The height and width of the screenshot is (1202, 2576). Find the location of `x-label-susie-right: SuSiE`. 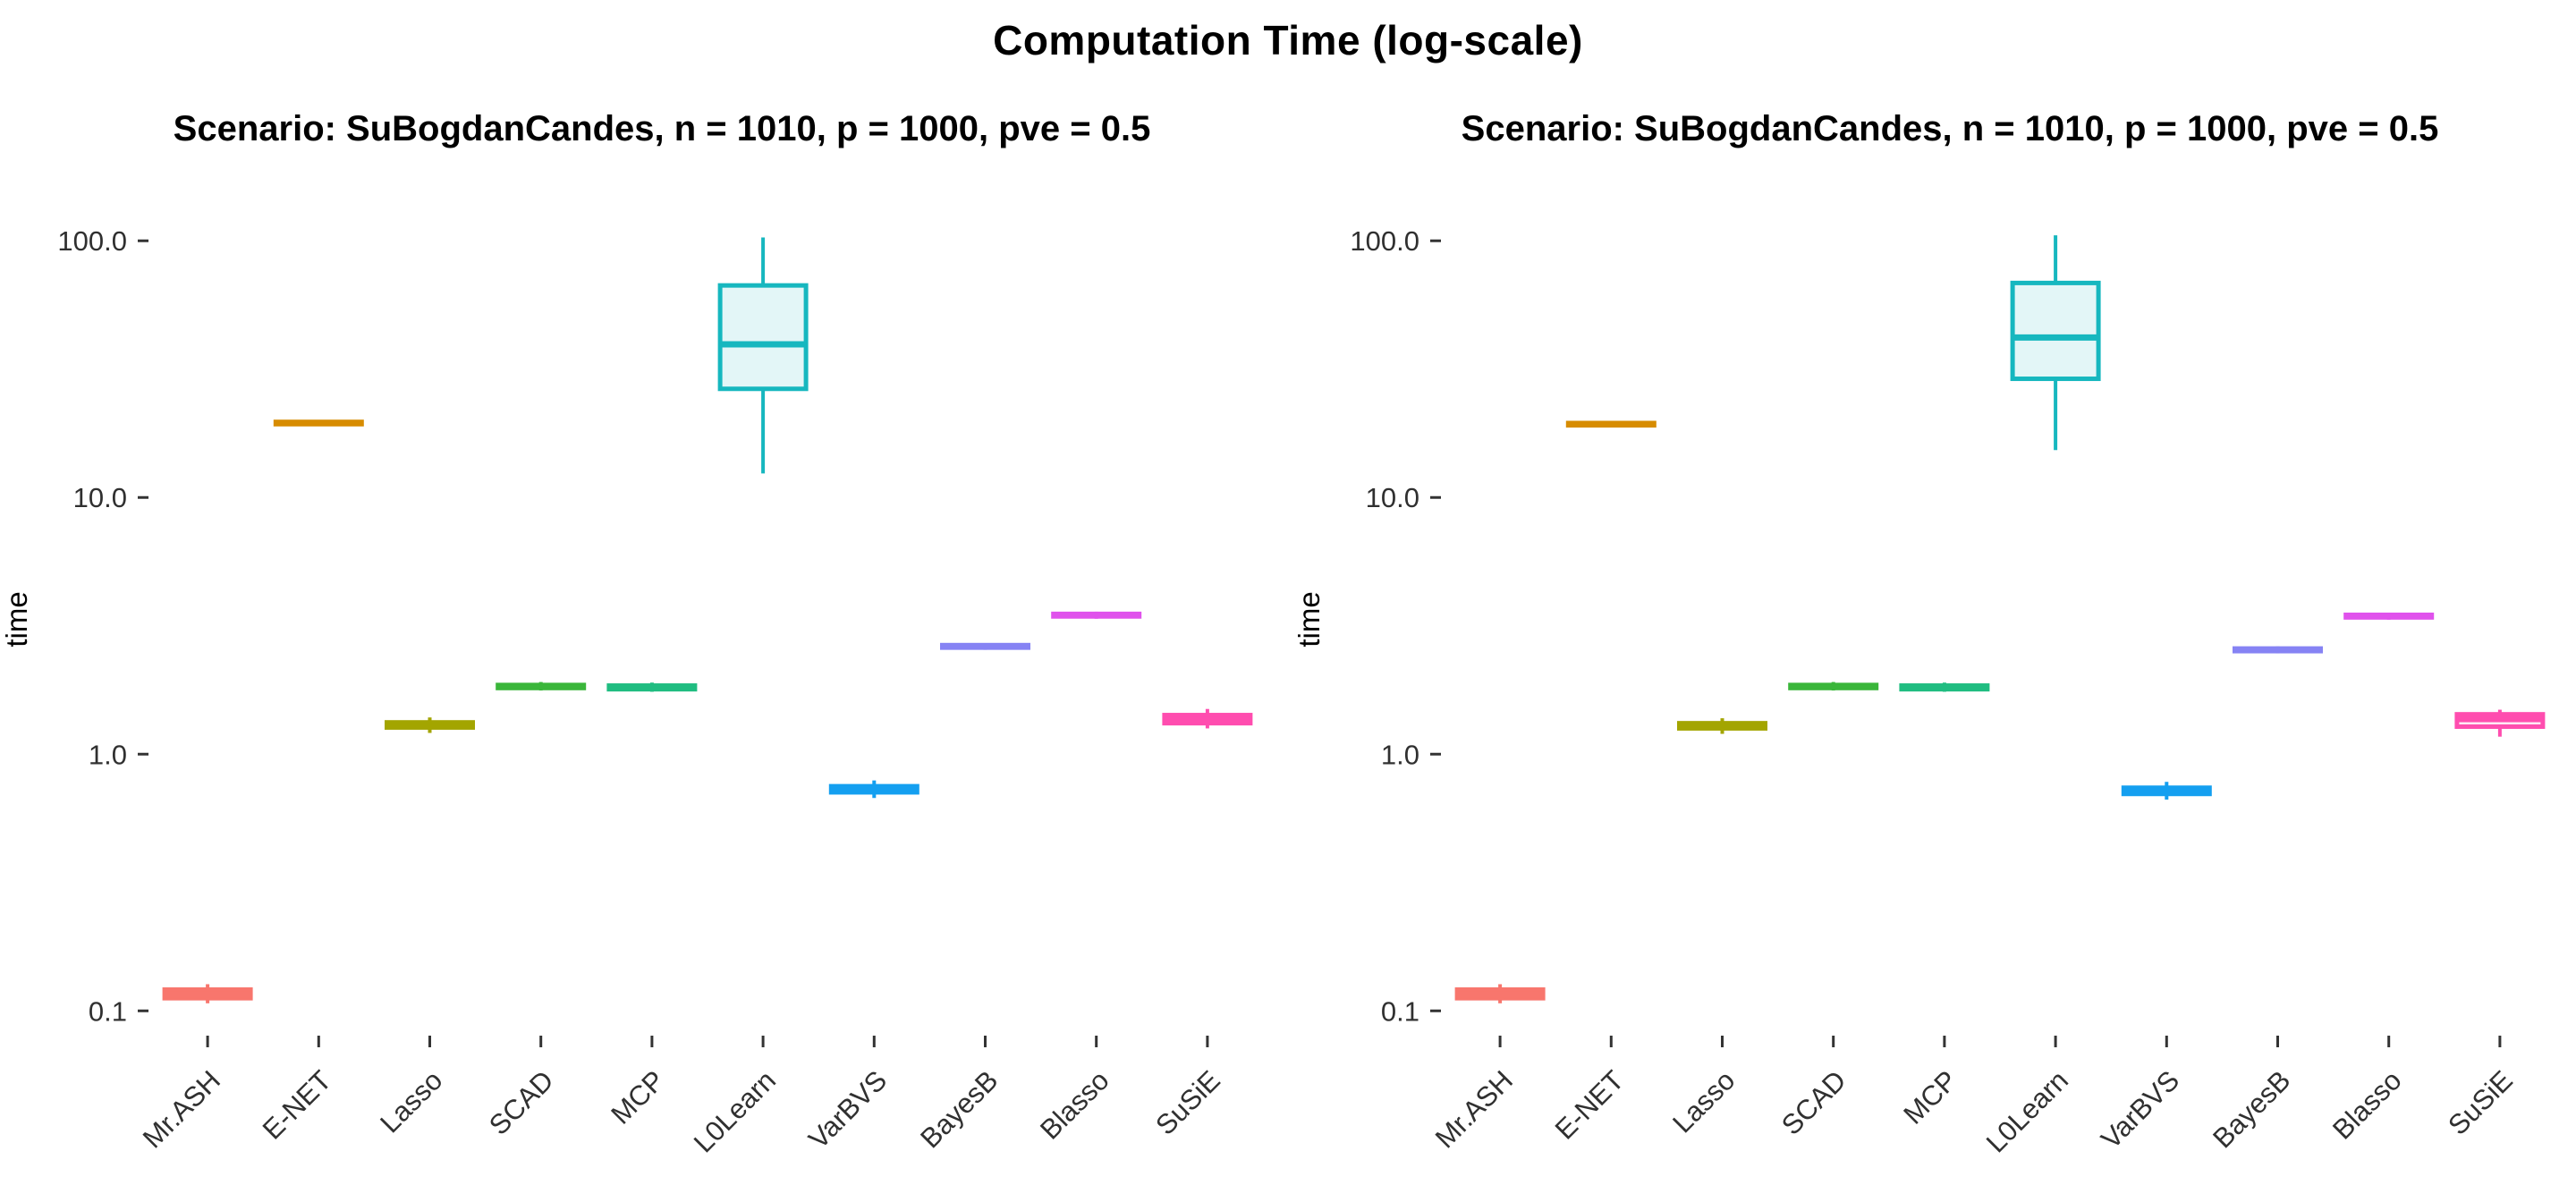

x-label-susie-right: SuSiE is located at coordinates (2480, 1102).